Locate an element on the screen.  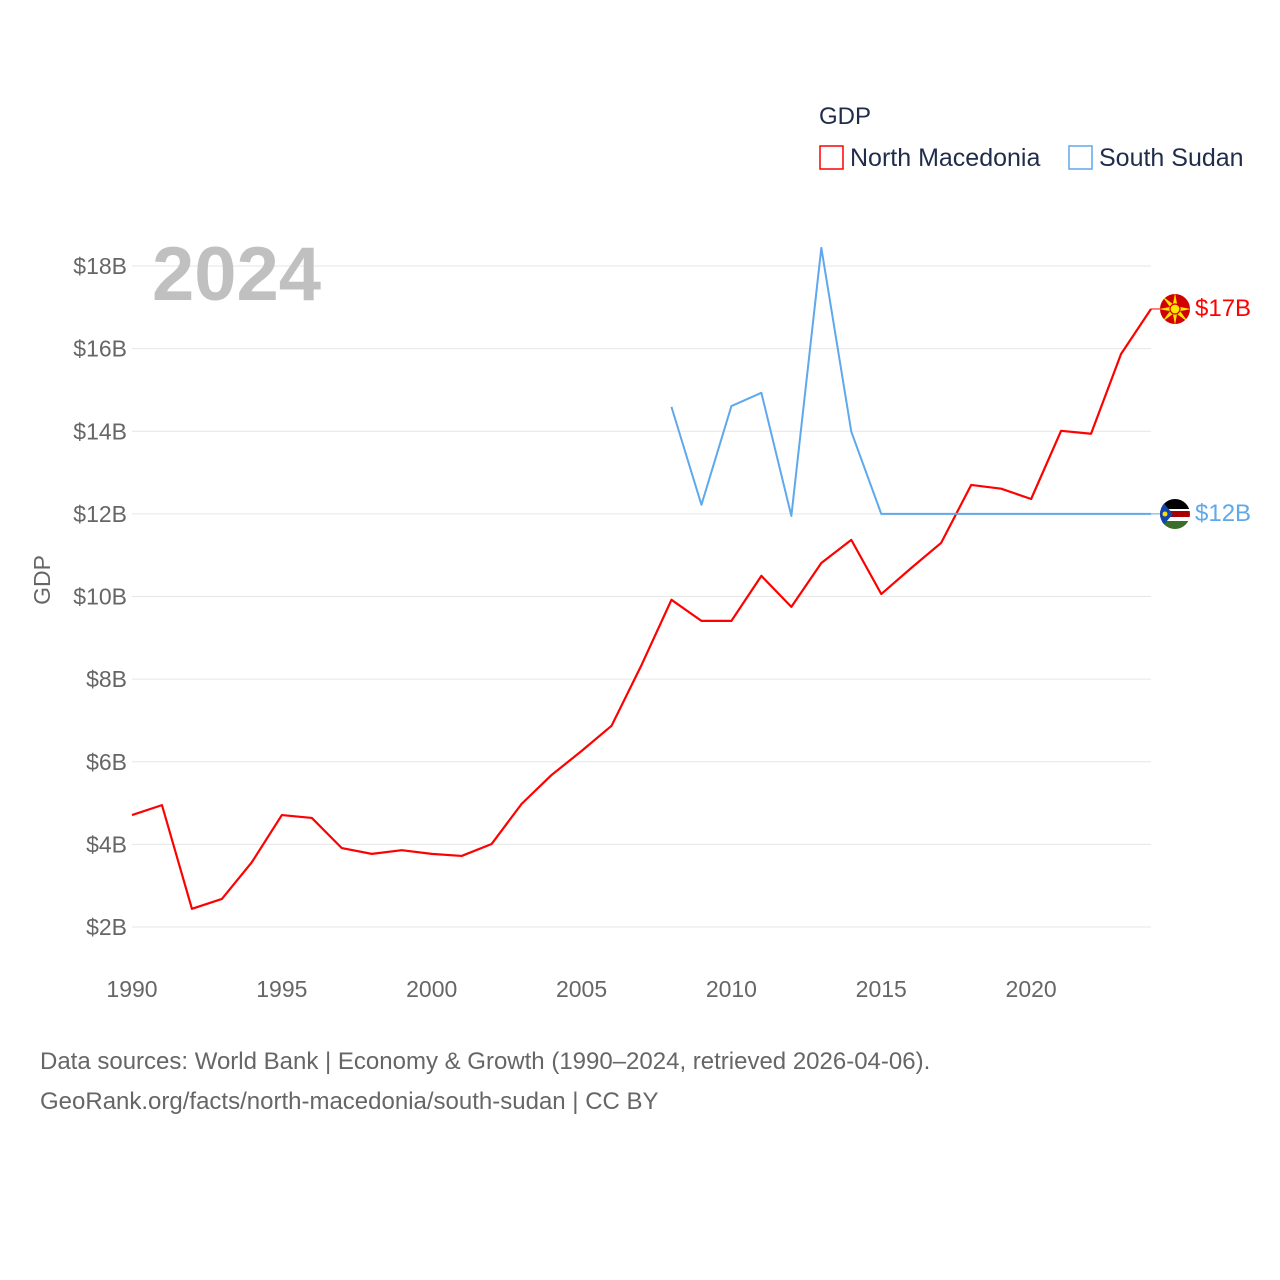
legend-title: GDP is located at coordinates (845, 116).